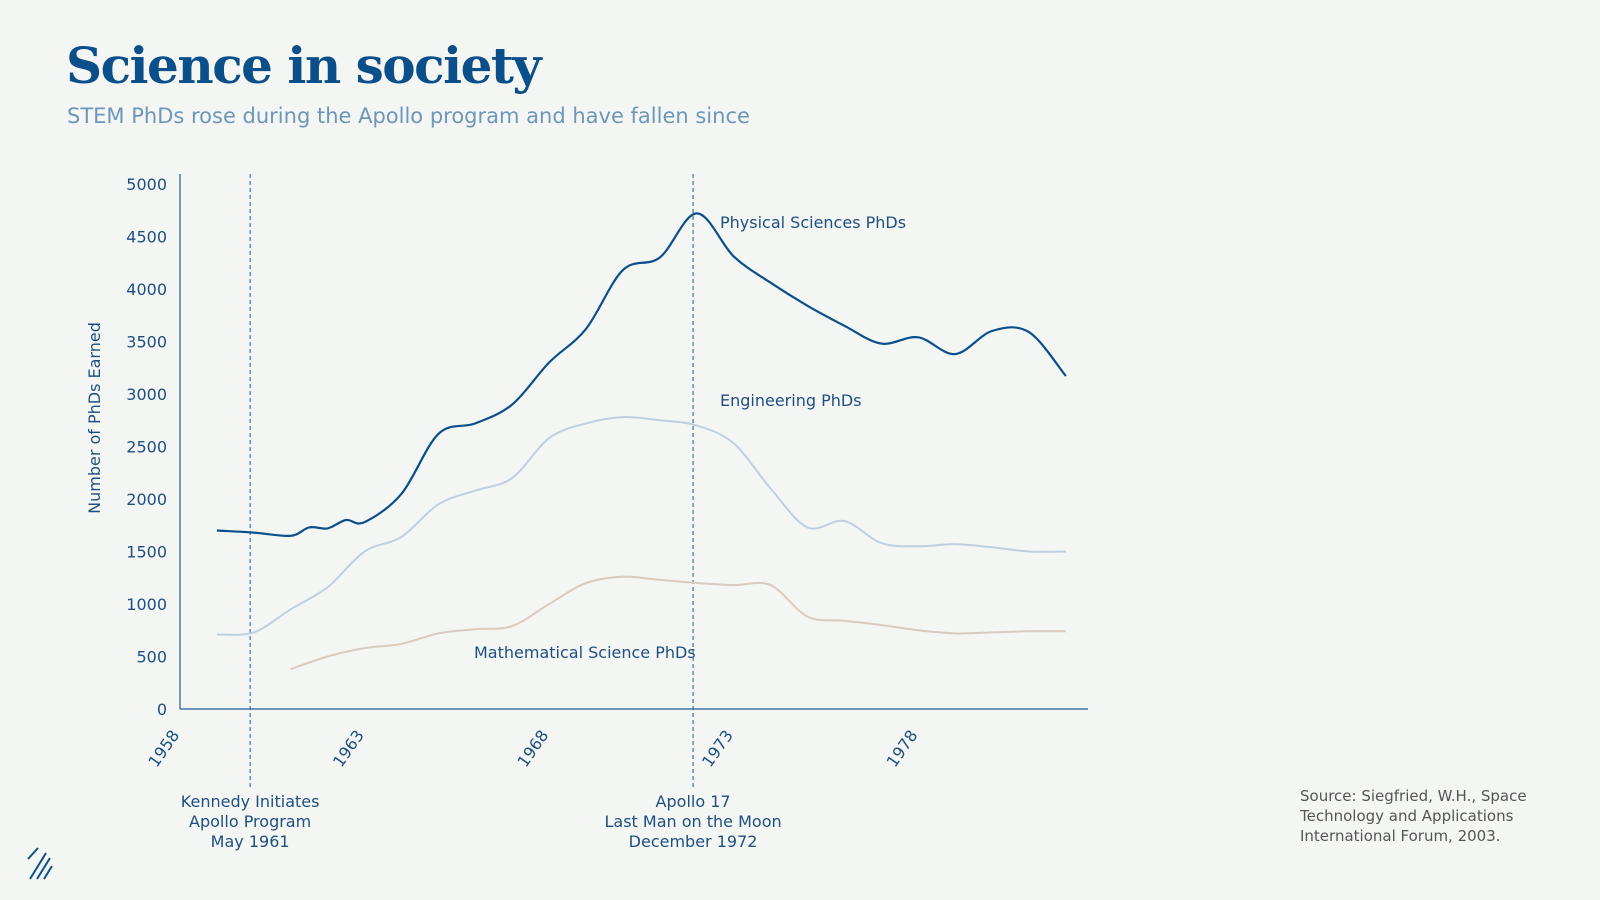 Image resolution: width=1600 pixels, height=900 pixels. I want to click on series-line-mathematical-science-phds, so click(678, 623).